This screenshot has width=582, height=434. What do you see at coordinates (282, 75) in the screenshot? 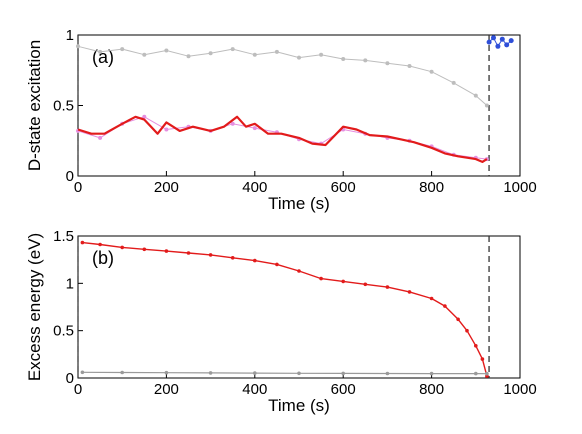
I see `series-line-gray-markers` at bounding box center [282, 75].